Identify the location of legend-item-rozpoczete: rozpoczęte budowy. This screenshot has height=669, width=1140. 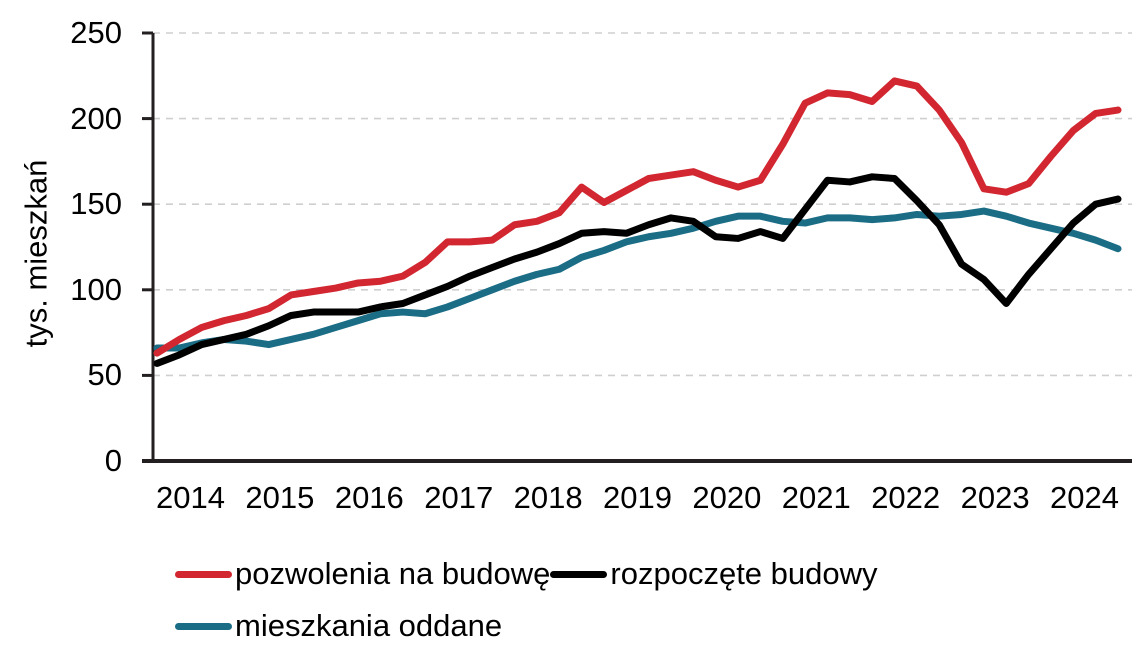
(714, 573).